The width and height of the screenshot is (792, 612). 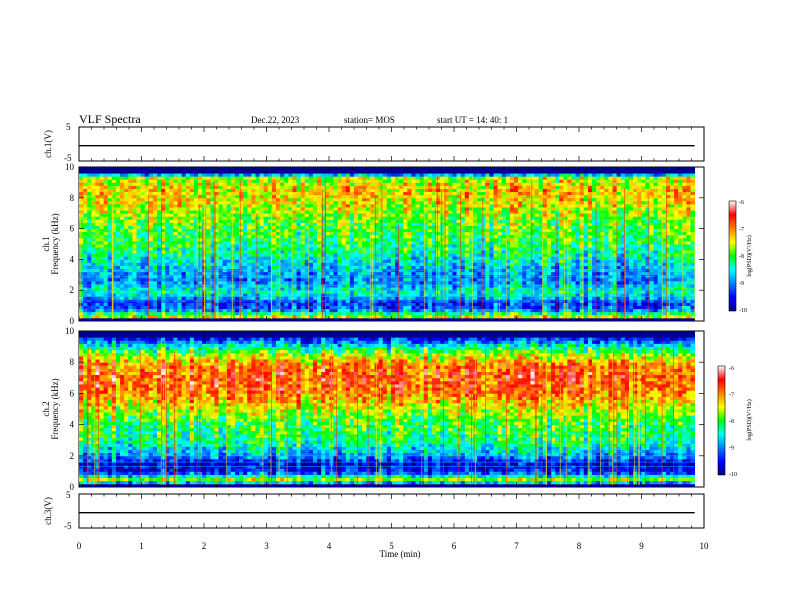 What do you see at coordinates (72, 487) in the screenshot?
I see `ch2-ytick-label: 0` at bounding box center [72, 487].